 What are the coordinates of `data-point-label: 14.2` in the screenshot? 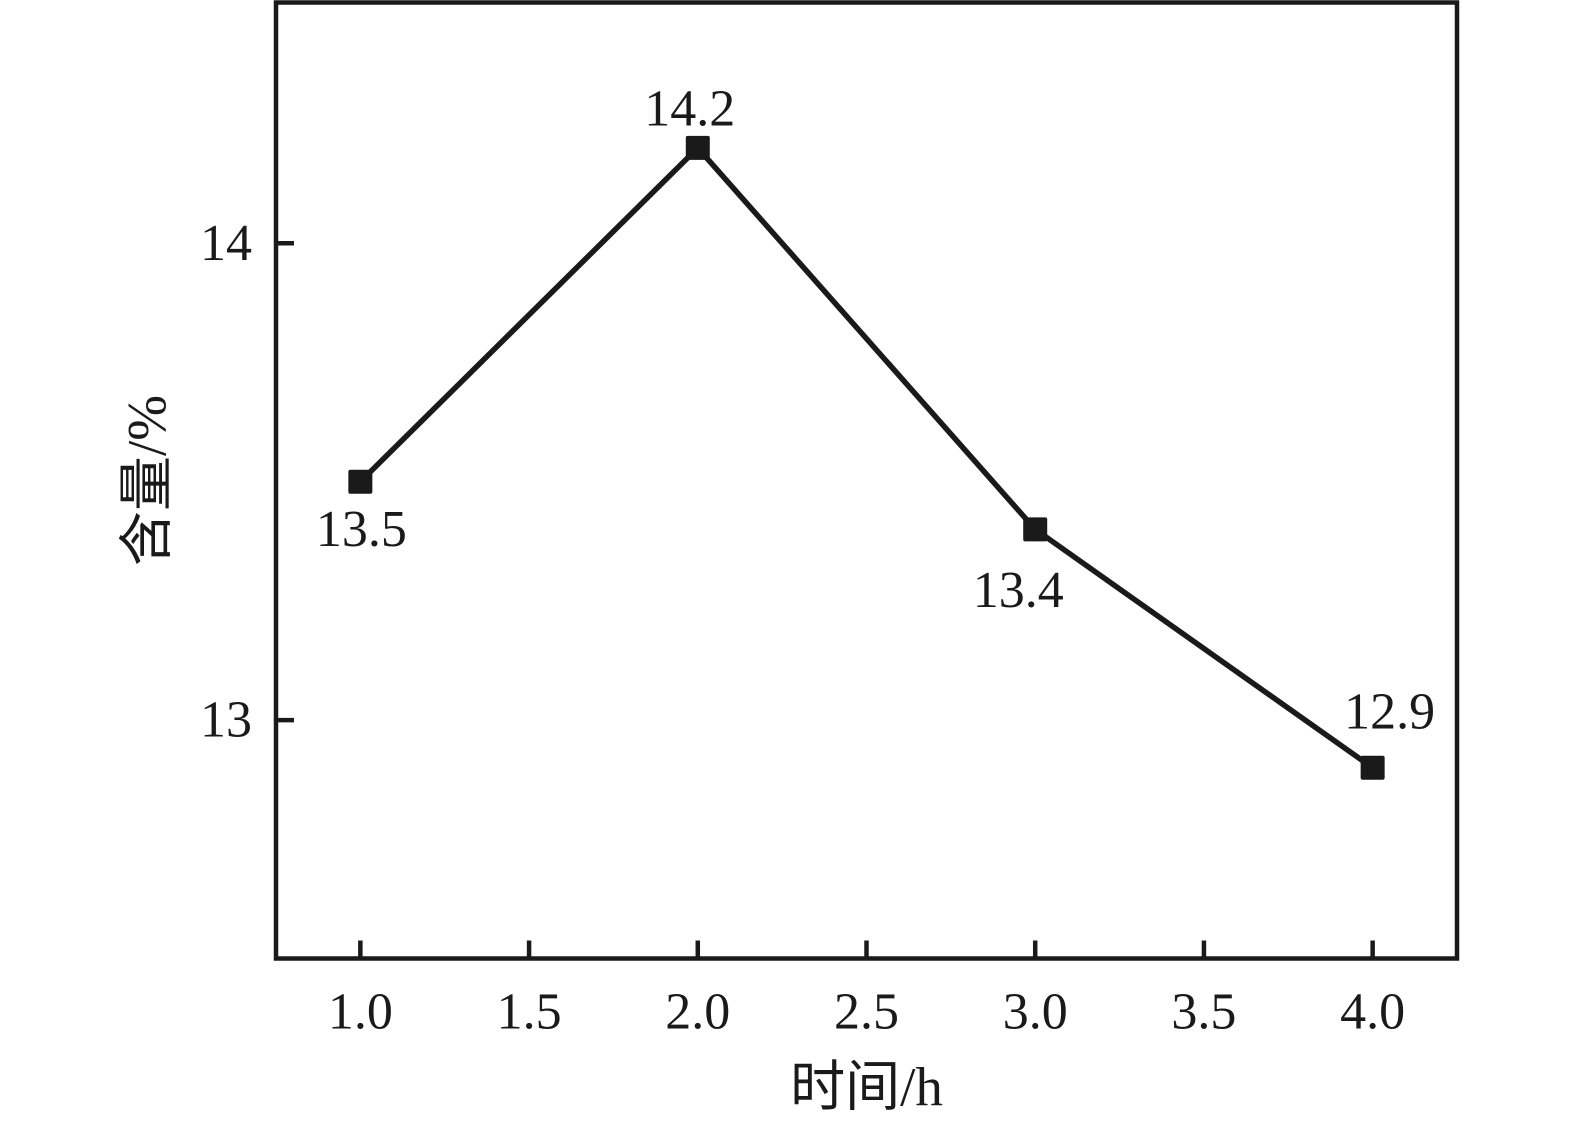 It's located at (689, 108).